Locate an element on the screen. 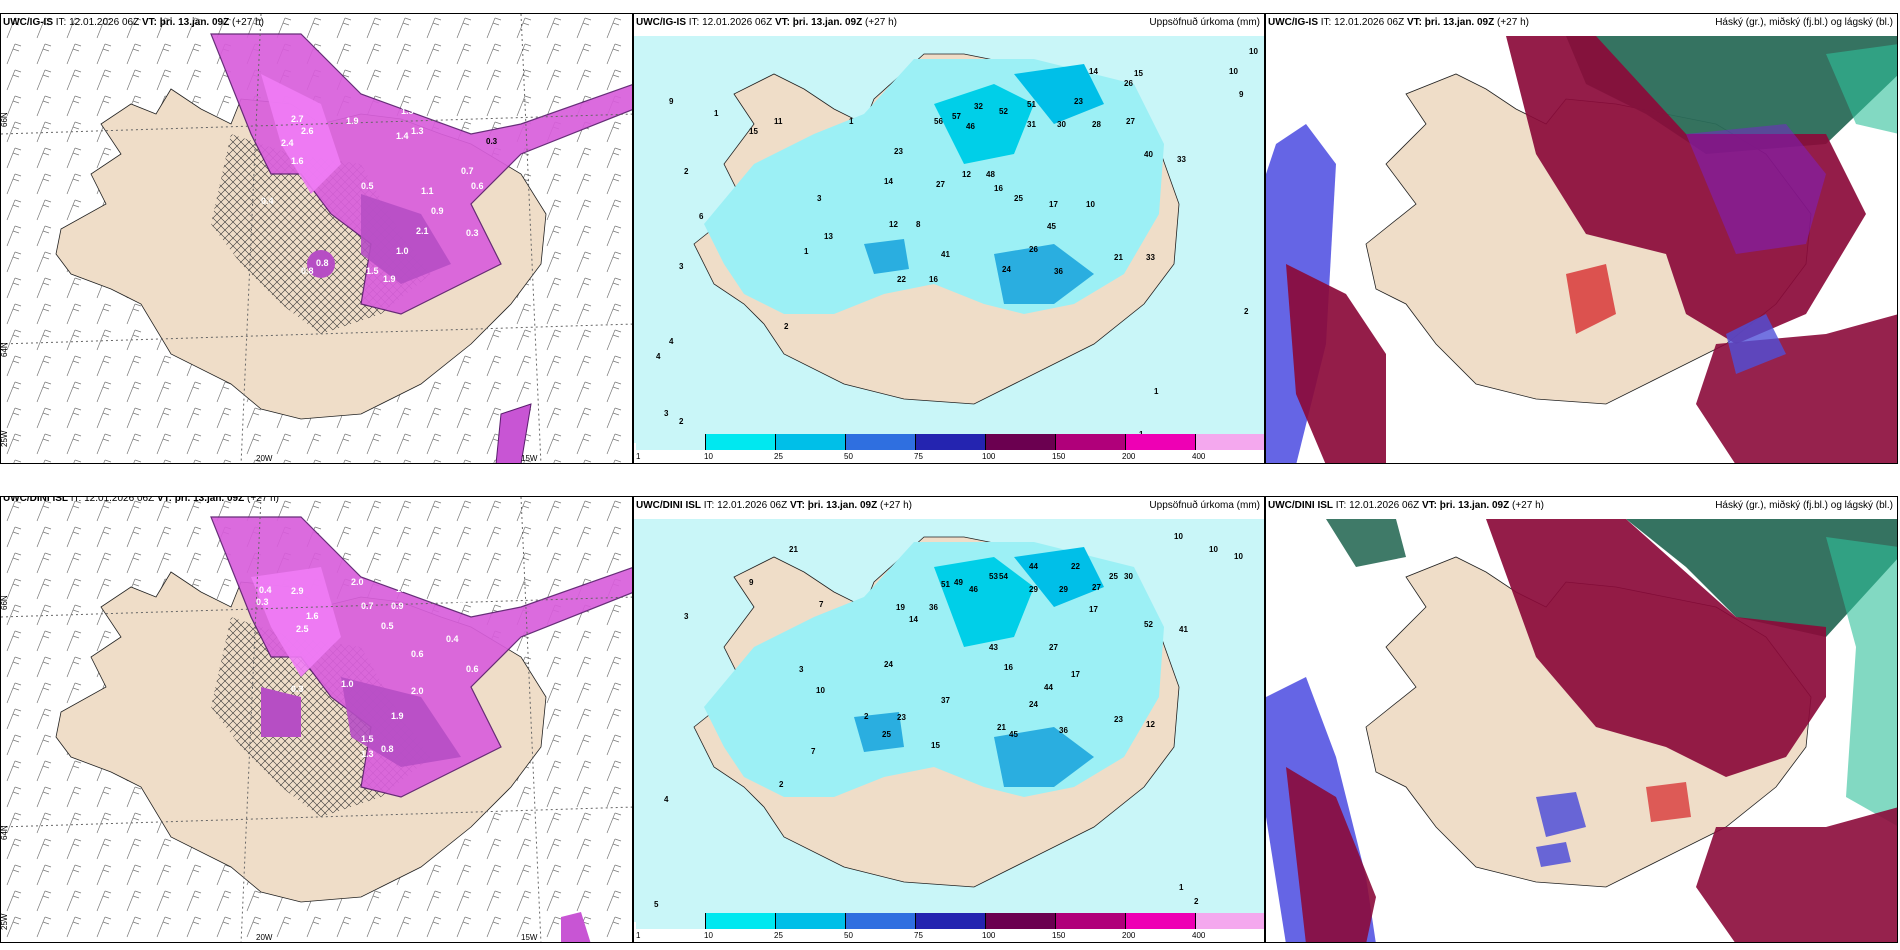  svg-text: 4 is located at coordinates (658, 356).